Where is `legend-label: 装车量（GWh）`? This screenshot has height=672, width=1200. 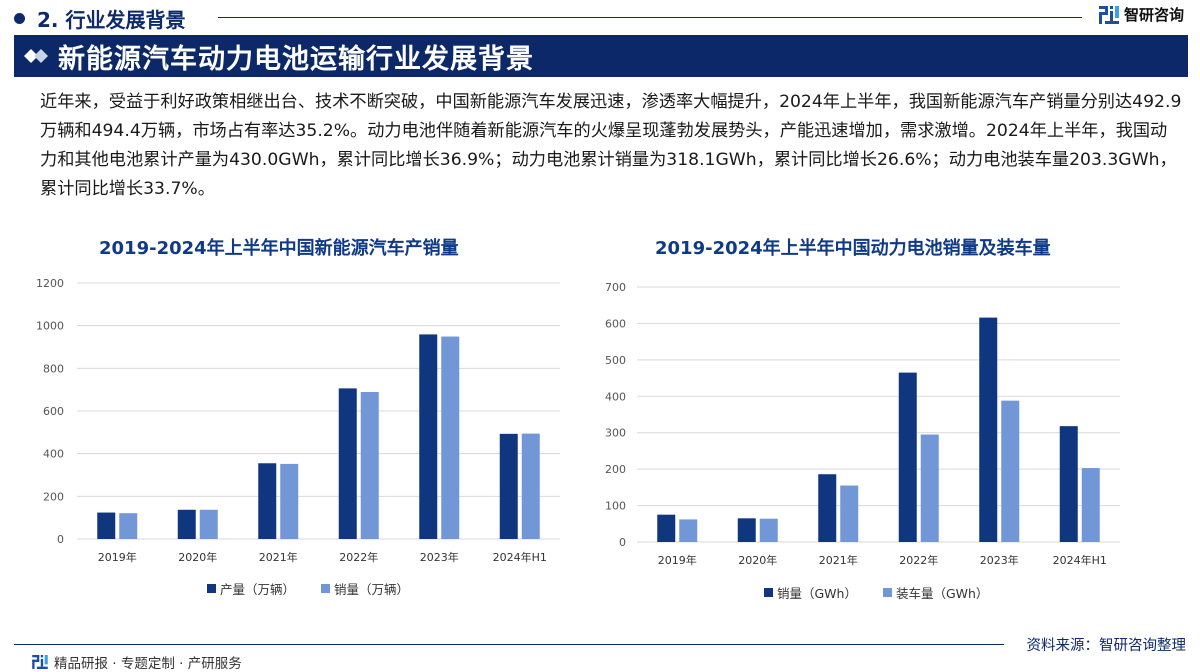
legend-label: 装车量（GWh） is located at coordinates (942, 593).